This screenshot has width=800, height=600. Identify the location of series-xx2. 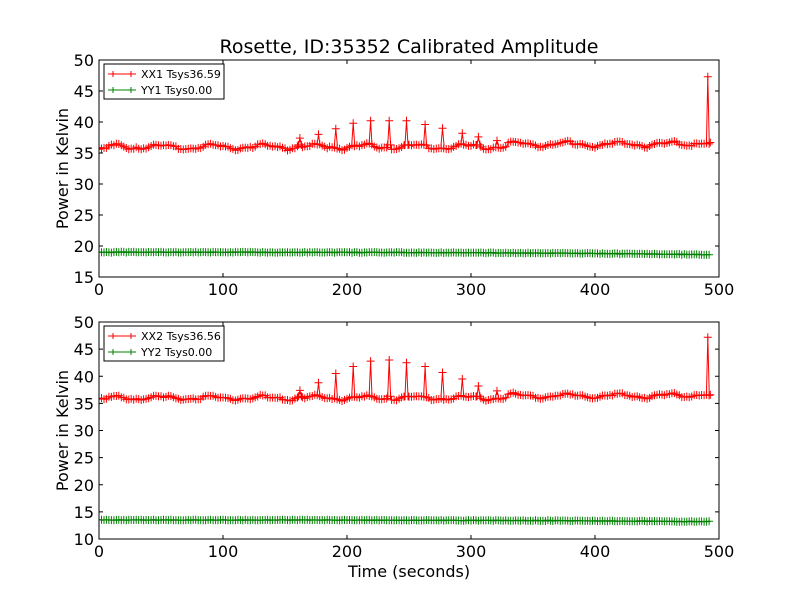
(407, 369).